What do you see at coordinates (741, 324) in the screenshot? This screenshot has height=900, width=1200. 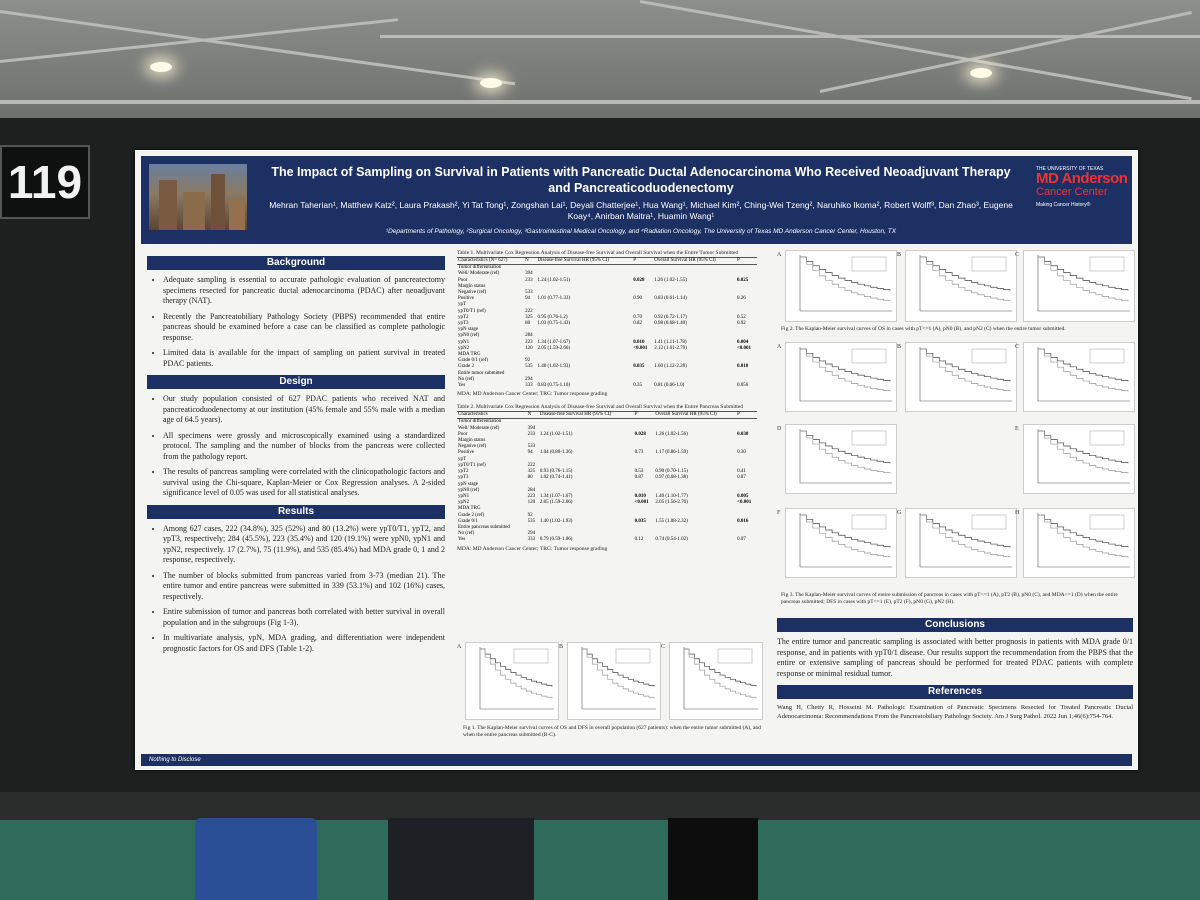 I see `table-cell: 0.92` at bounding box center [741, 324].